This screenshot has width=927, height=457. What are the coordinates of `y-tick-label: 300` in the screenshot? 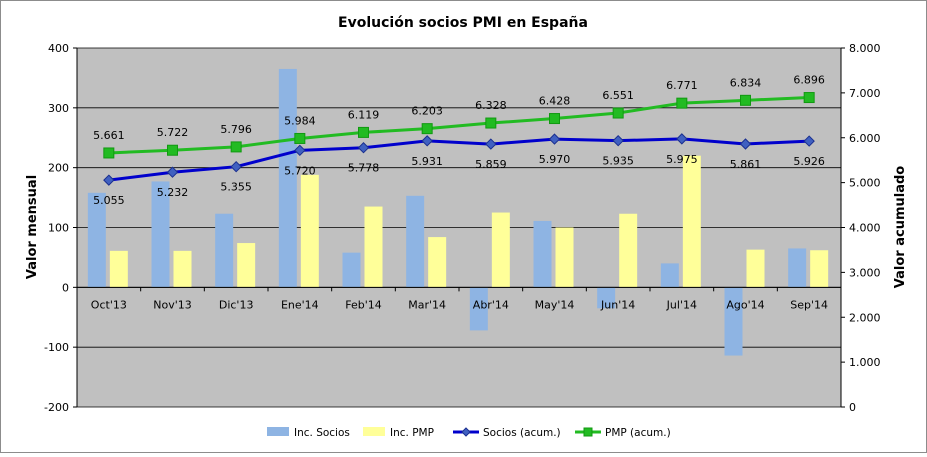 It's located at (58, 108).